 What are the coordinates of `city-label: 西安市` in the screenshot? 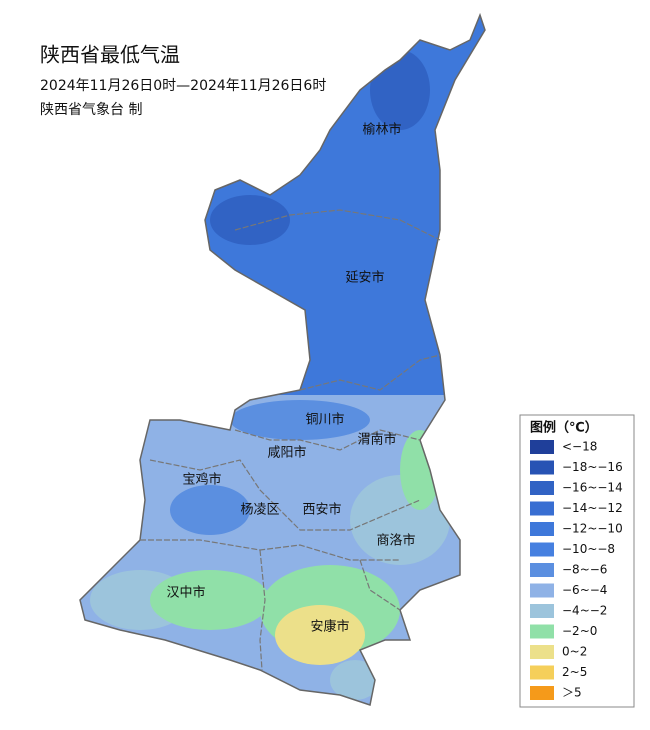 It's located at (321, 510).